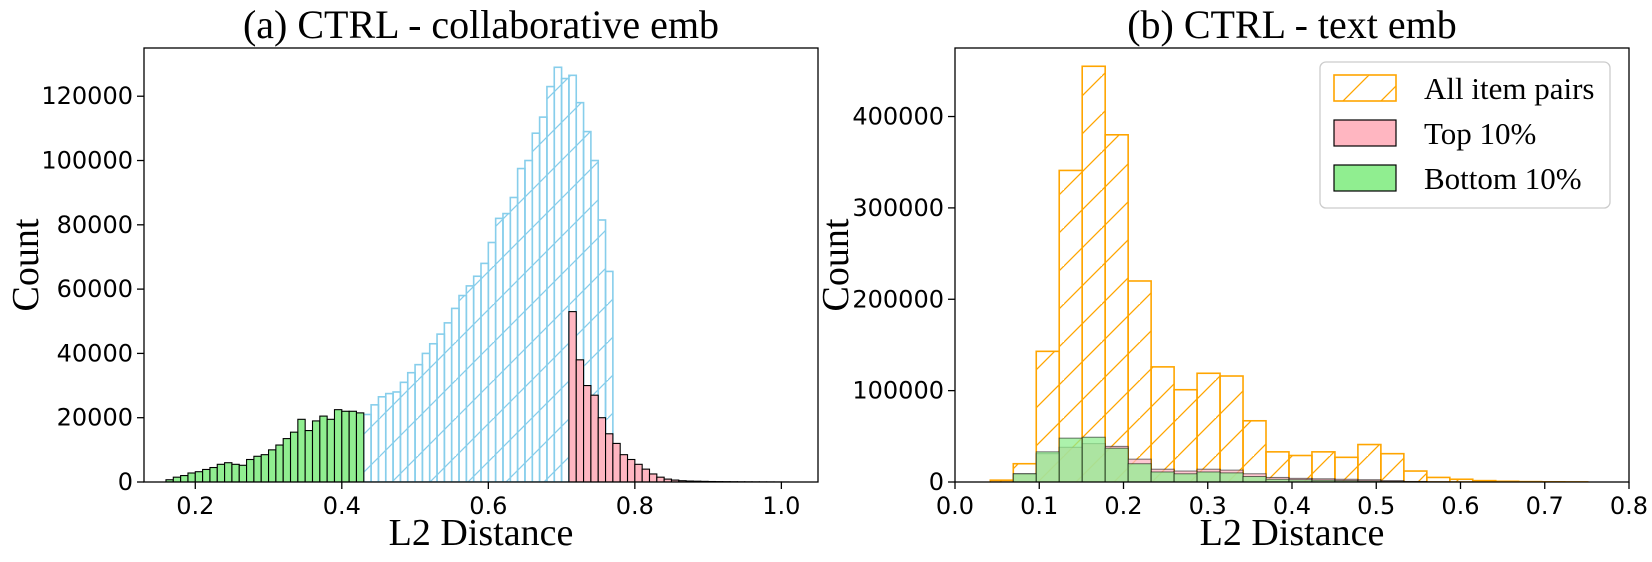 This screenshot has width=1652, height=562. What do you see at coordinates (481, 24) in the screenshot?
I see `panel-a-title: (a) CTRL - collaborative emb` at bounding box center [481, 24].